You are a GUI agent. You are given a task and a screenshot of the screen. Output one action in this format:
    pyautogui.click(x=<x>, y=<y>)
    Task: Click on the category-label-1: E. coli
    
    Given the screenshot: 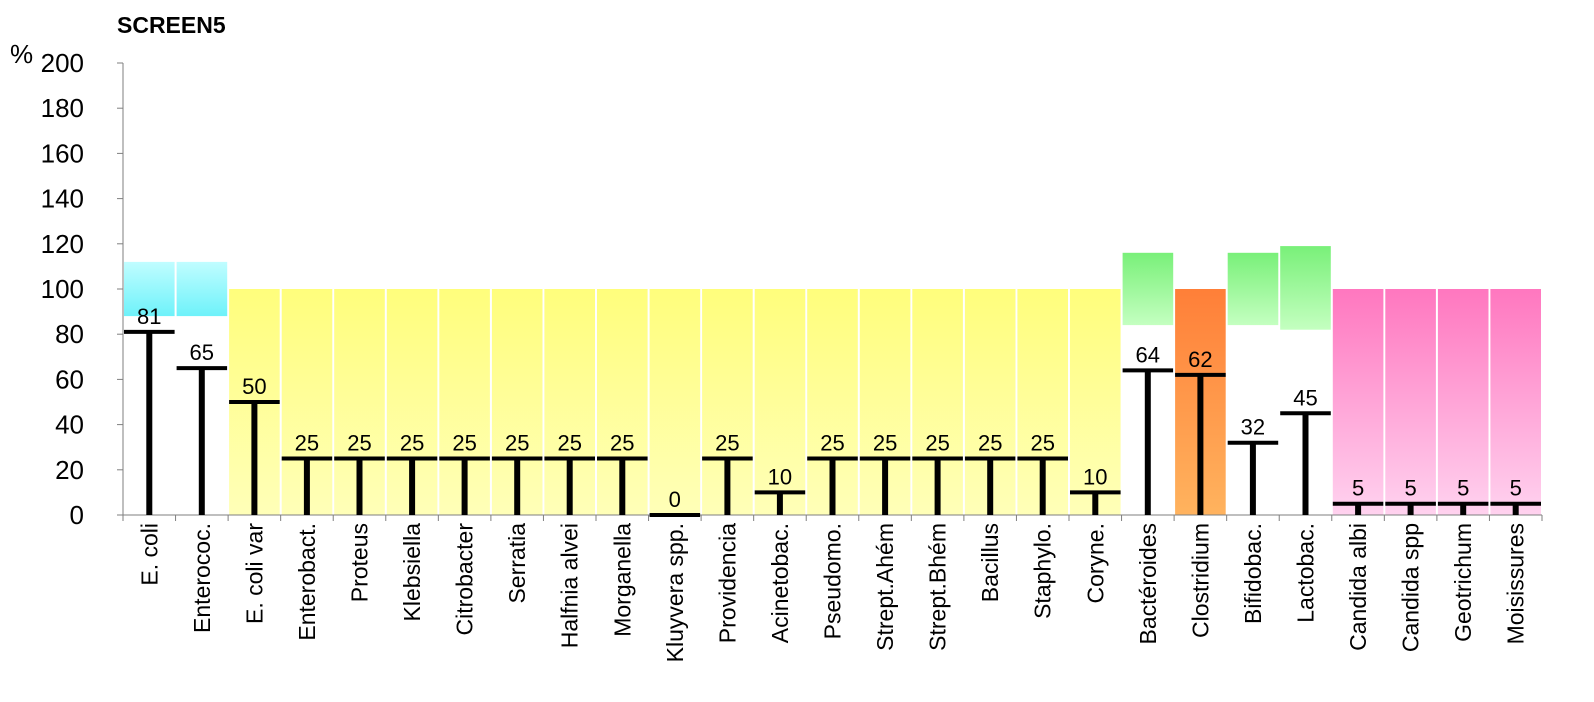 What is the action you would take?
    pyautogui.click(x=149, y=554)
    